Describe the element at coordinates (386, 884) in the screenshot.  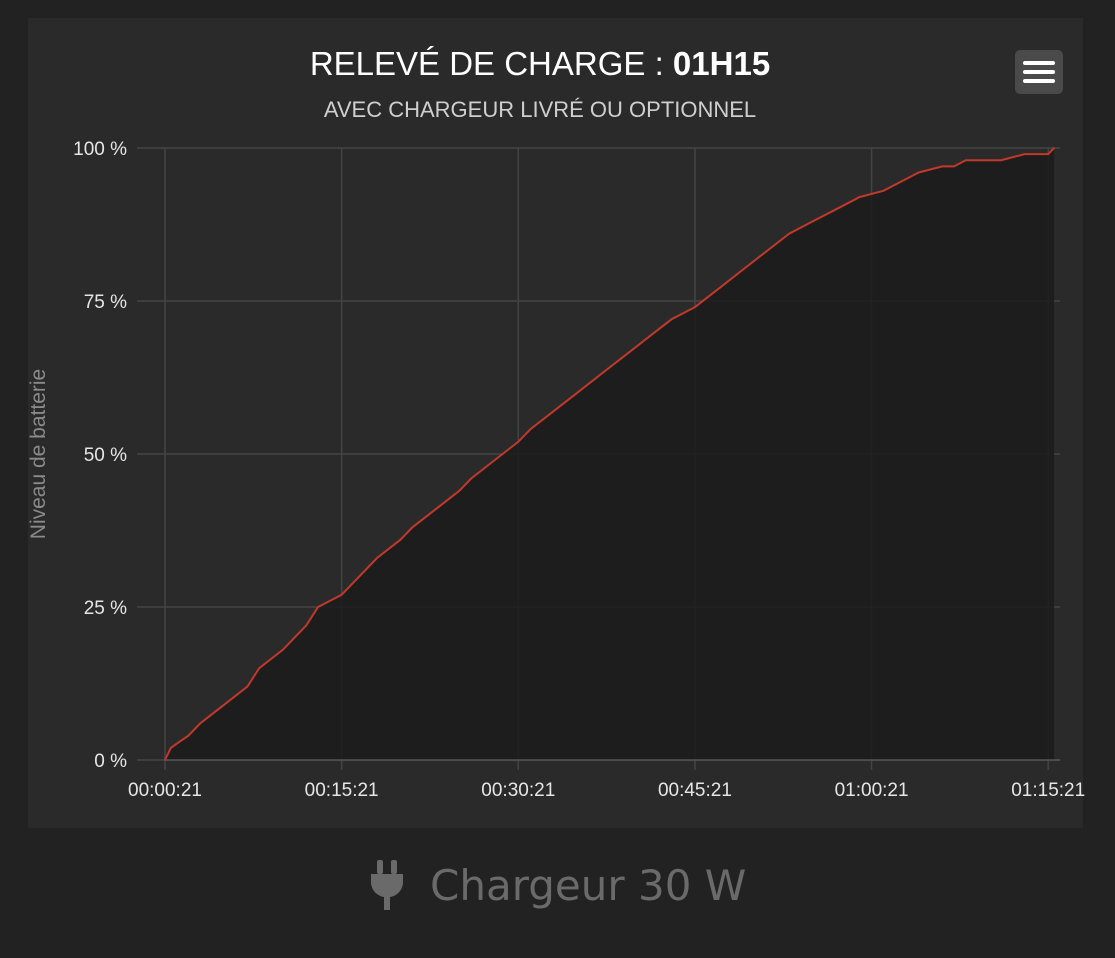
I see `plug-icon` at that location.